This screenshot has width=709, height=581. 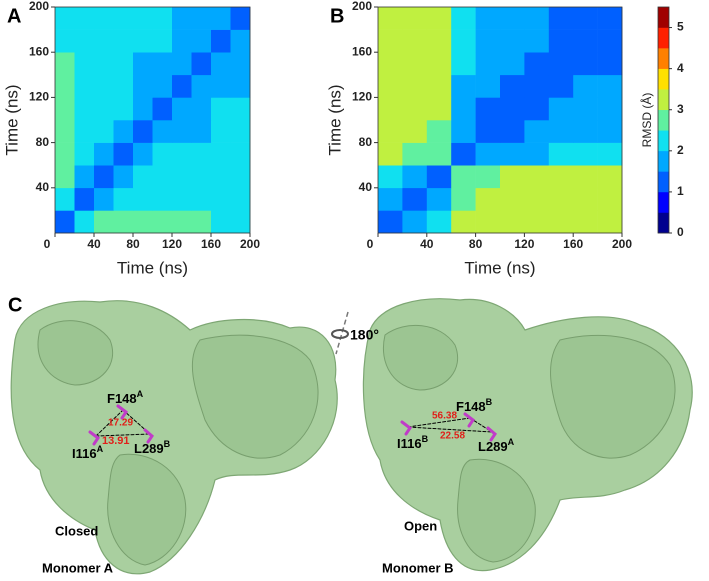 I want to click on x-tick-label: 40, so click(x=94, y=244).